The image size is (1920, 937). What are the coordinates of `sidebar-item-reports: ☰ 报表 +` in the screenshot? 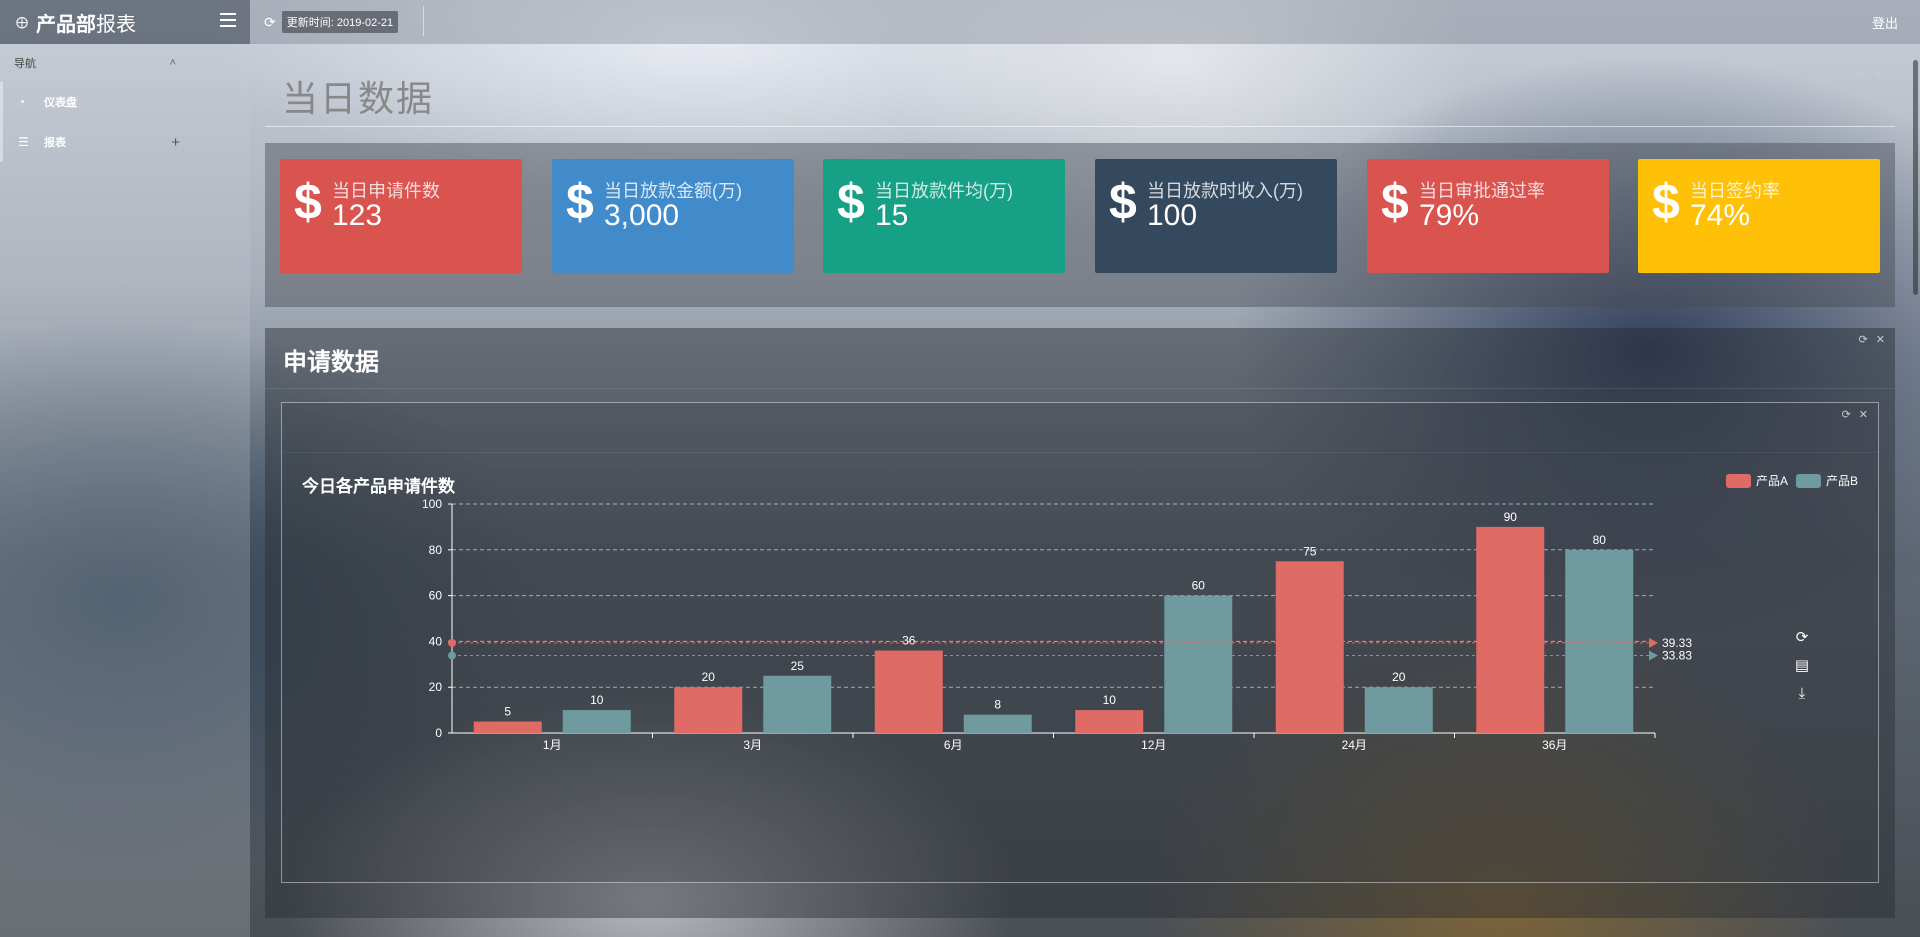 It's located at (125, 142).